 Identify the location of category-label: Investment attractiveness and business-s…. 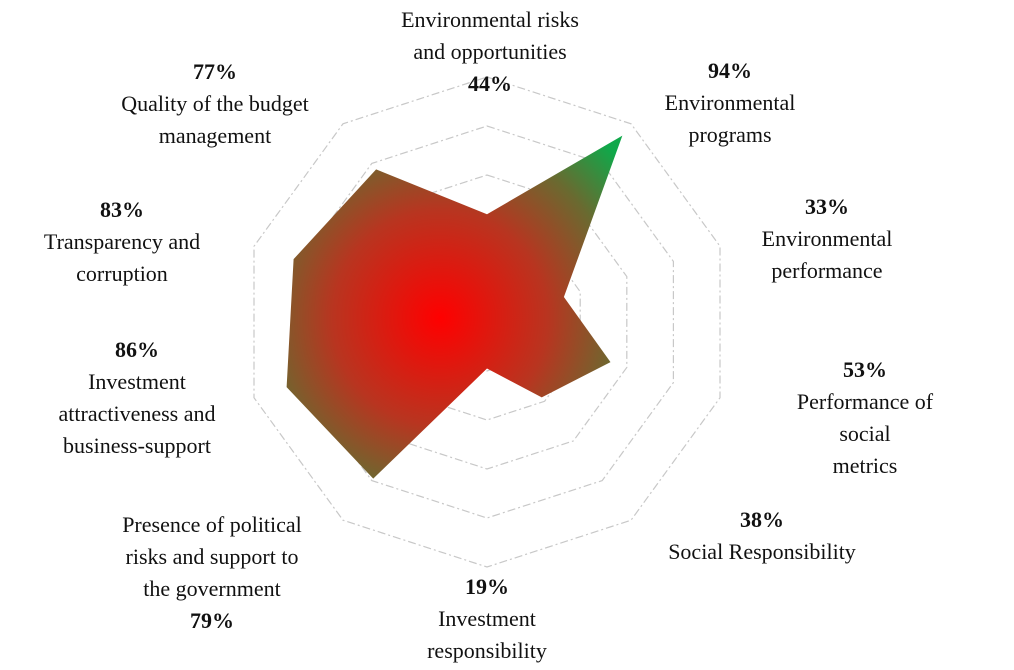
(137, 413).